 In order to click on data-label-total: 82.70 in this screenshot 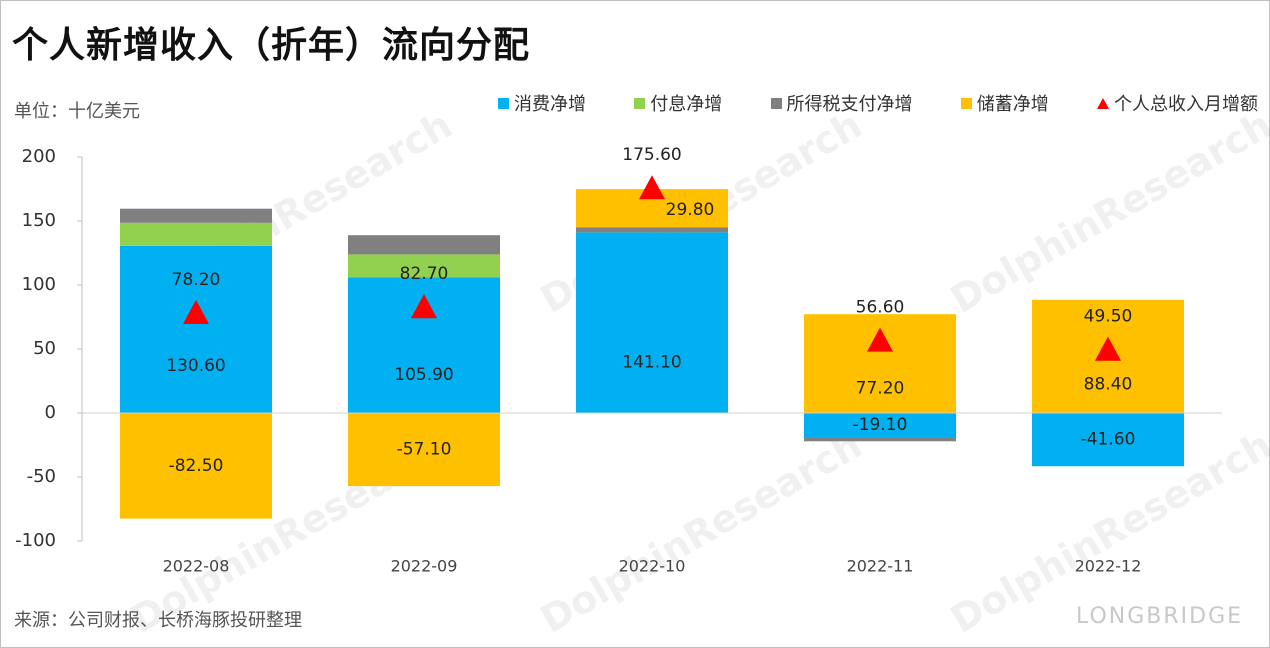, I will do `click(424, 274)`.